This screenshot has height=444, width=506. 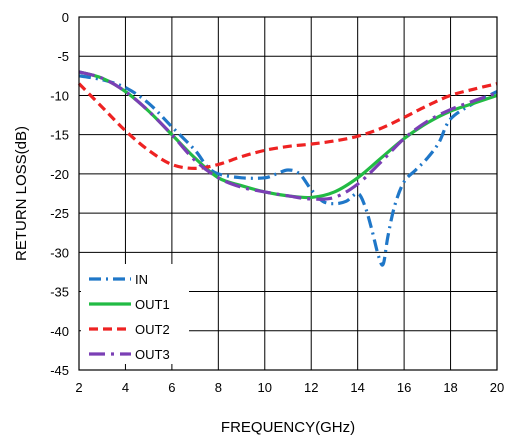 What do you see at coordinates (141, 279) in the screenshot?
I see `legend-label-in: IN` at bounding box center [141, 279].